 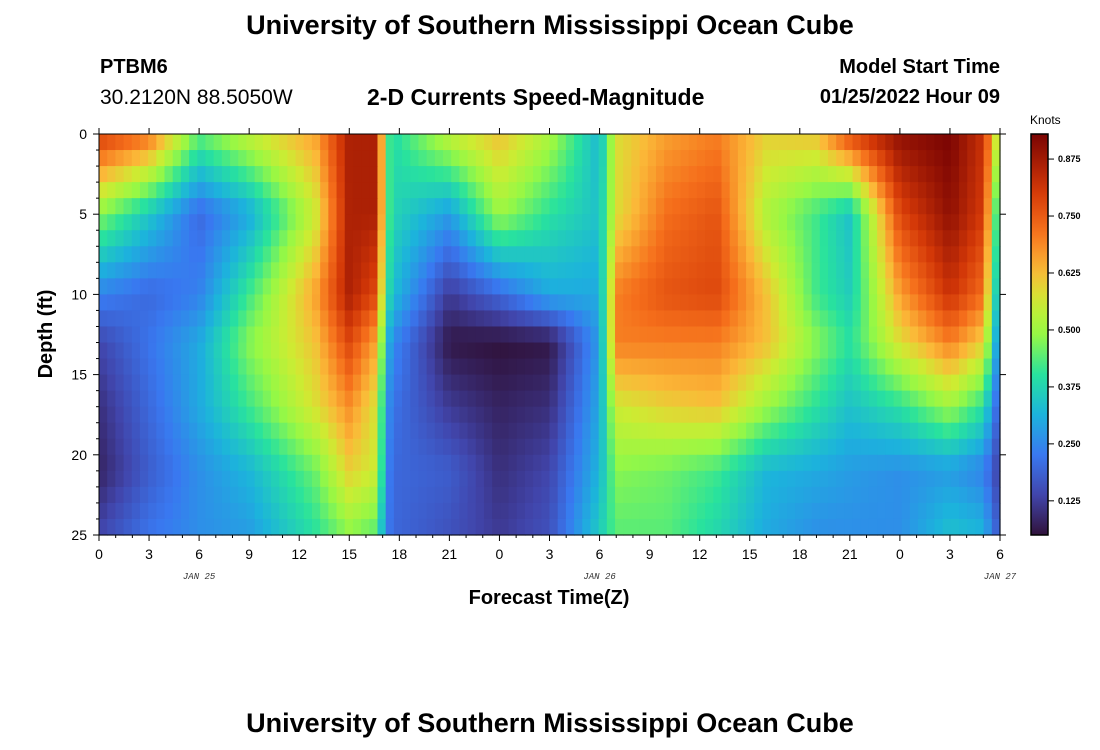 I want to click on y-tick-label: 20, so click(x=79, y=455).